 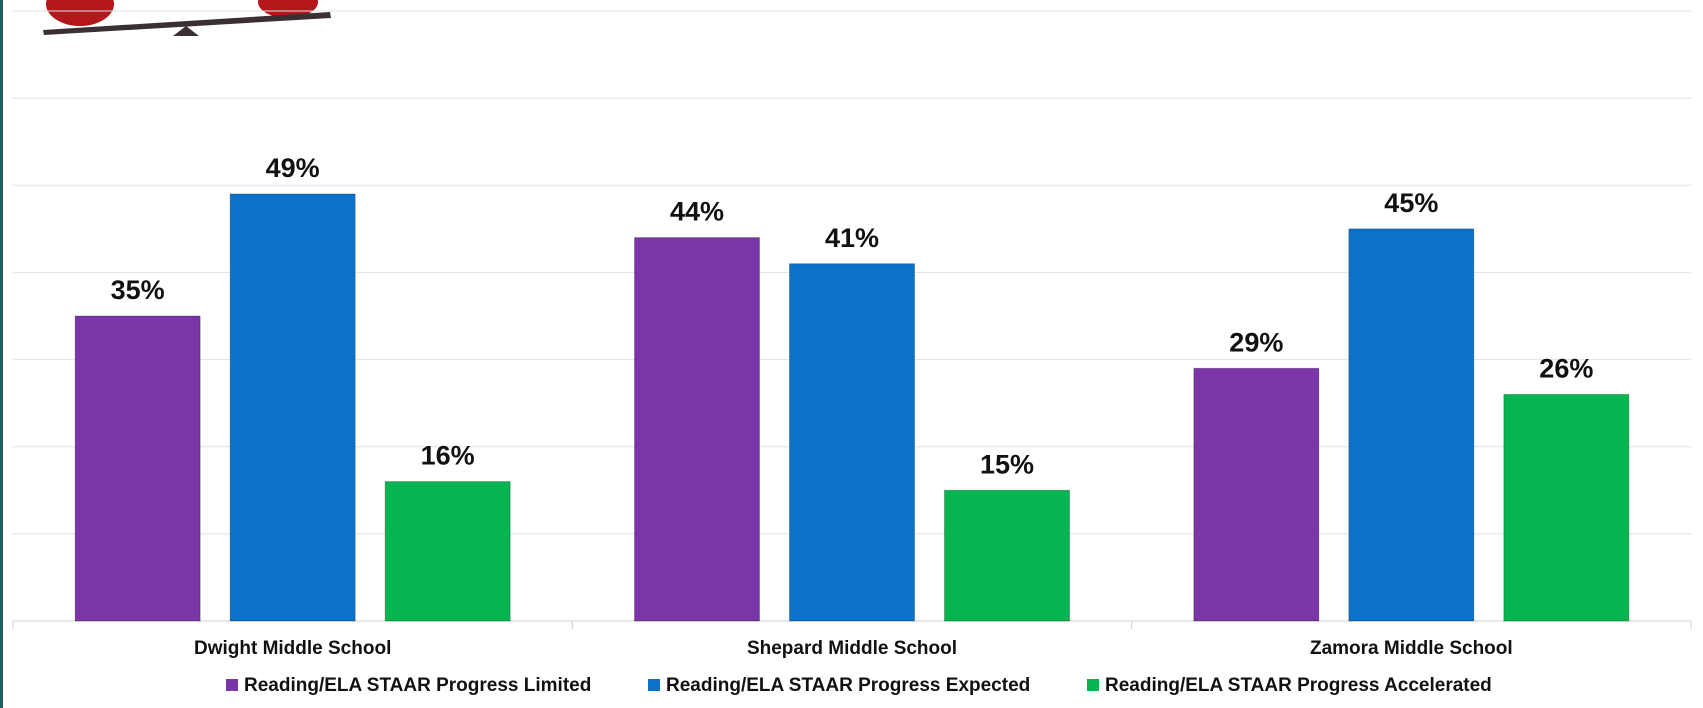 I want to click on legend-entry: Reading/ELA STAAR Progress Limited, so click(x=408, y=685).